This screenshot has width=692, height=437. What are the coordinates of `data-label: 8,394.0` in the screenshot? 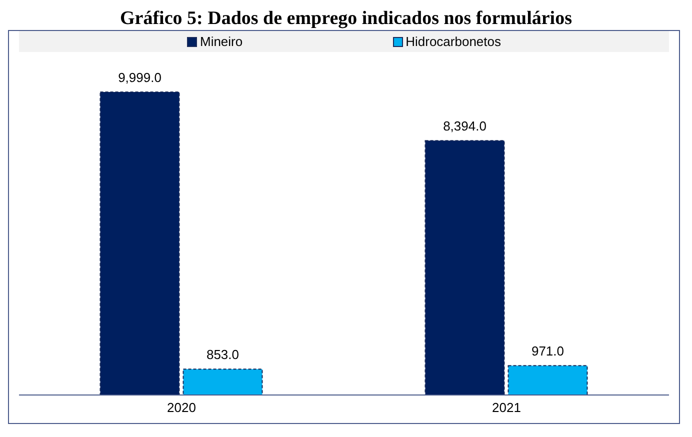 It's located at (464, 126).